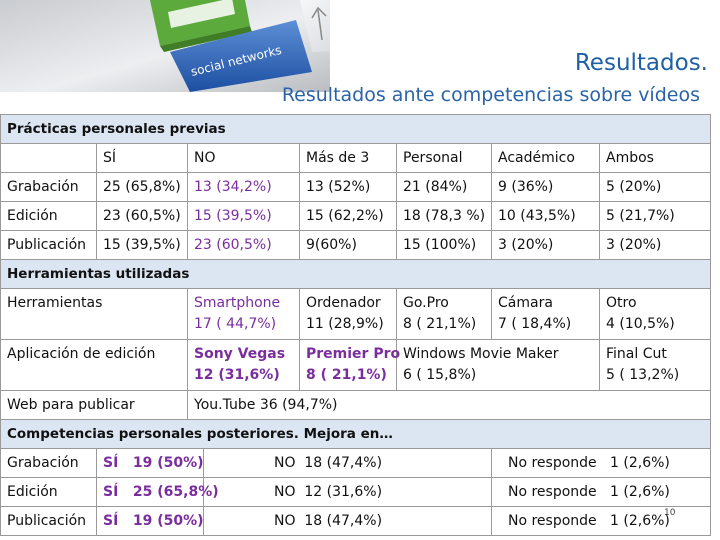  What do you see at coordinates (237, 375) in the screenshot?
I see `tool-value: 12 (31,6%)` at bounding box center [237, 375].